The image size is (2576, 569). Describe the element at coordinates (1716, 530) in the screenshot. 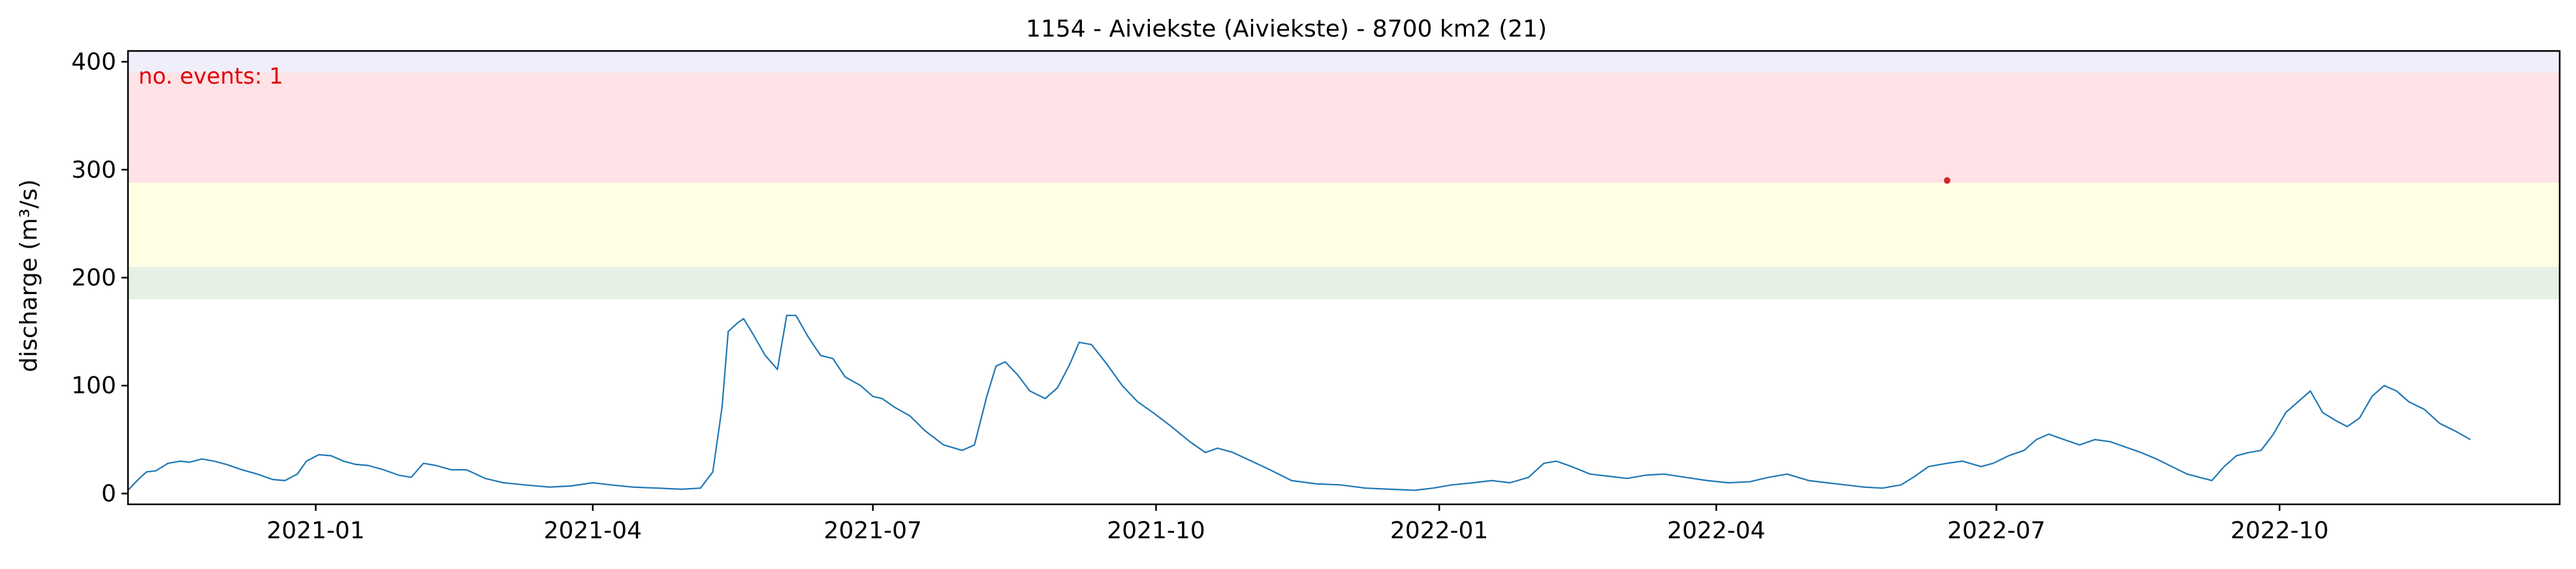

I see `x-tick-label: 2022-04` at that location.